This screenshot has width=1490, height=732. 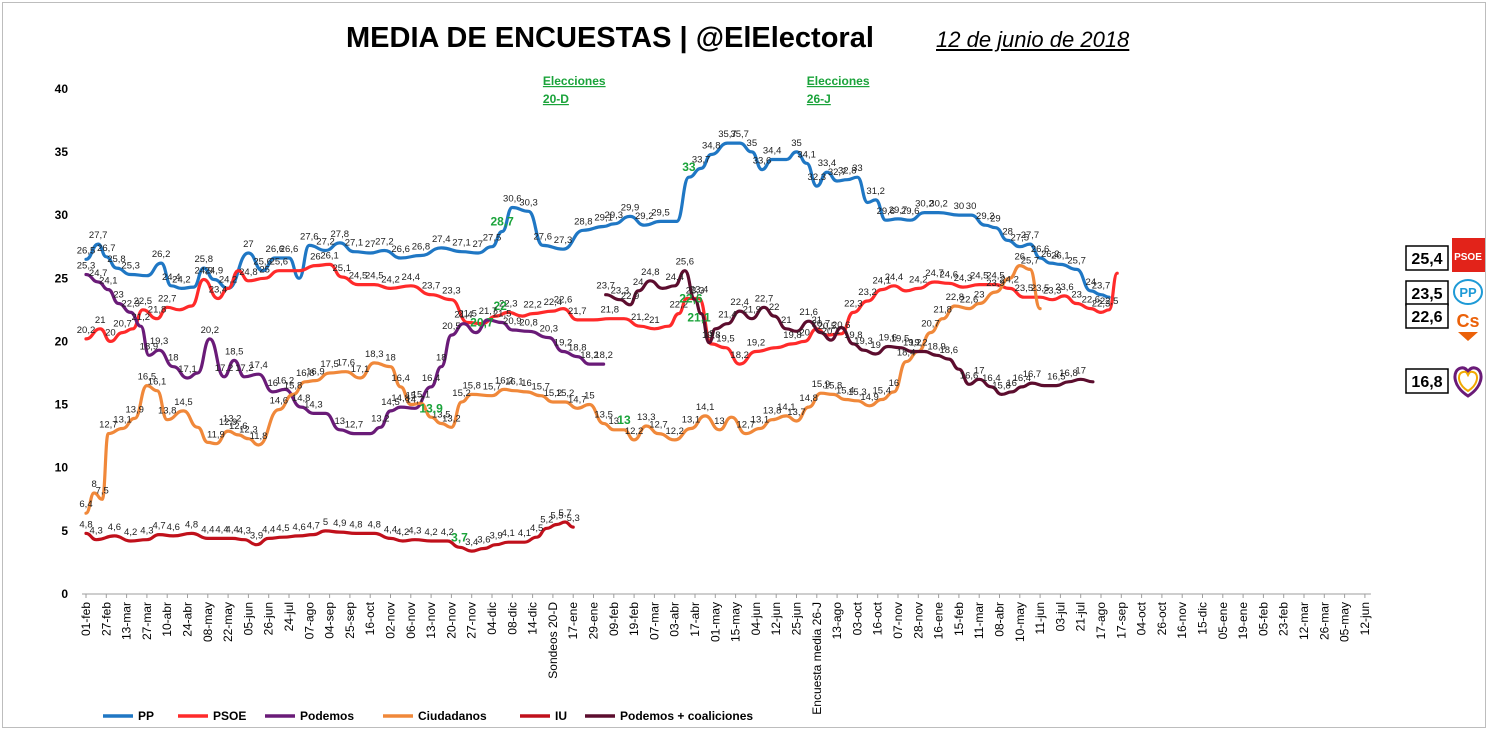 What do you see at coordinates (1033, 39) in the screenshot?
I see `chart-date: 12 de junio de 2018` at bounding box center [1033, 39].